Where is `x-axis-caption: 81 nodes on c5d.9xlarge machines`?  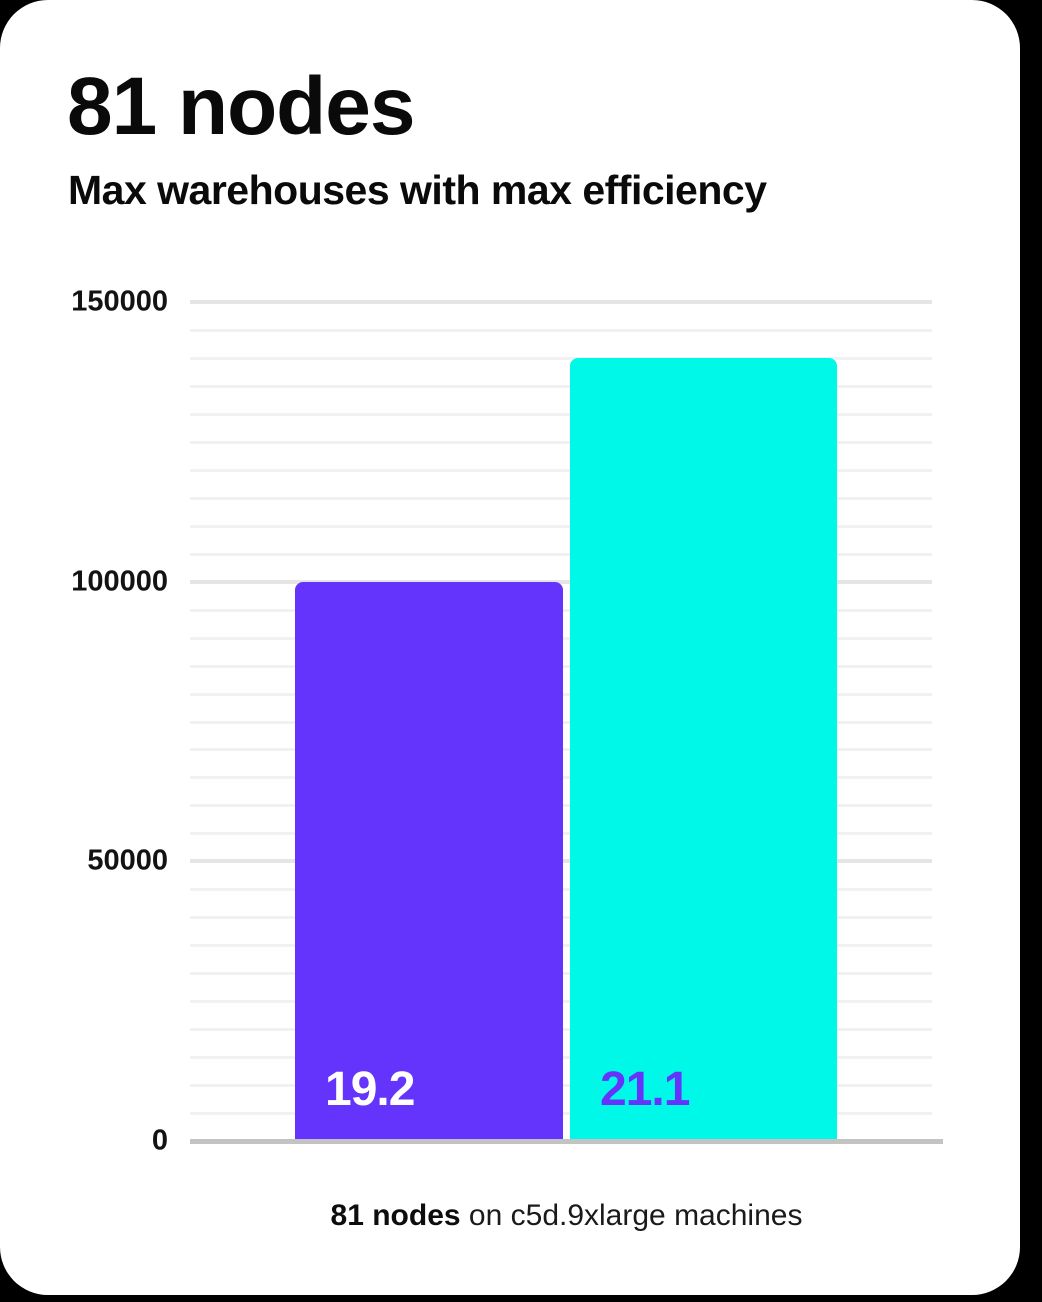 x-axis-caption: 81 nodes on c5d.9xlarge machines is located at coordinates (566, 1216).